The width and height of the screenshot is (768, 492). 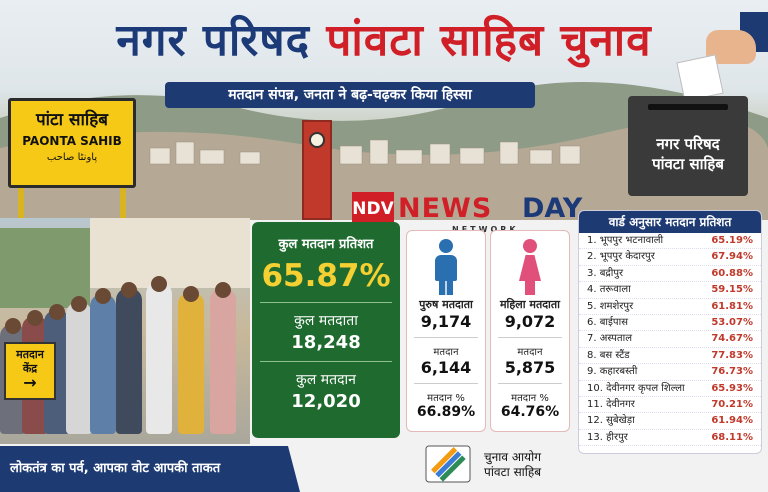 What do you see at coordinates (700, 78) in the screenshot?
I see `ballot-paper-icon` at bounding box center [700, 78].